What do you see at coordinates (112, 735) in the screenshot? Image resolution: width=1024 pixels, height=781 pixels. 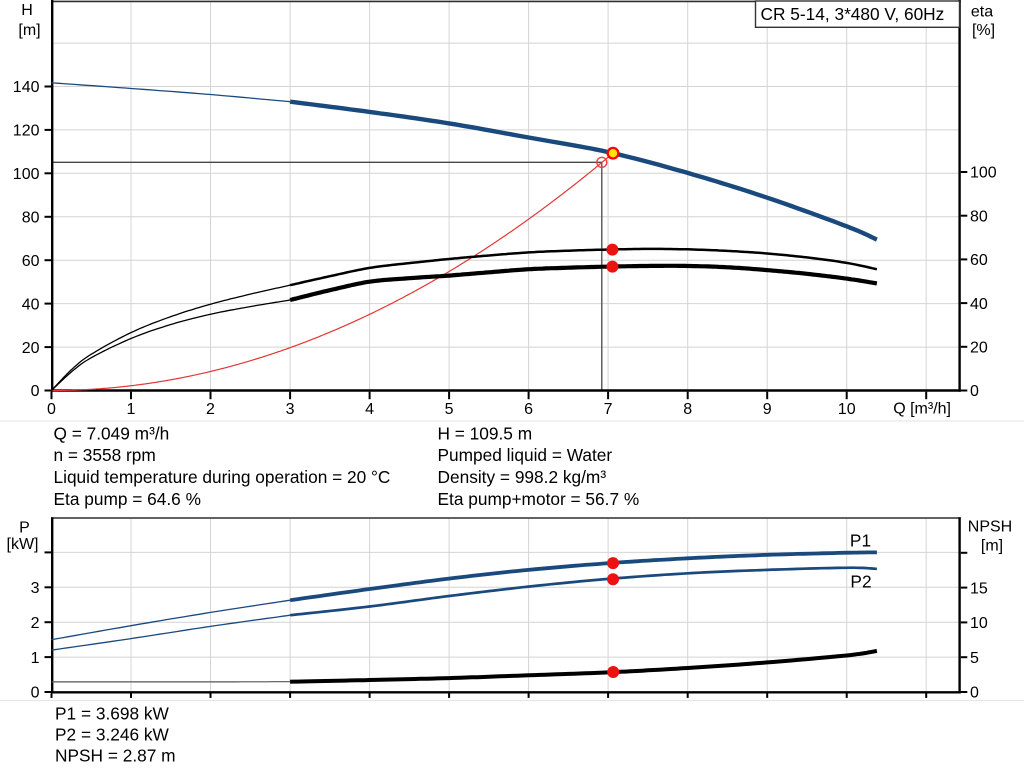 I see `svg-text: P2 = 3.246 kW` at bounding box center [112, 735].